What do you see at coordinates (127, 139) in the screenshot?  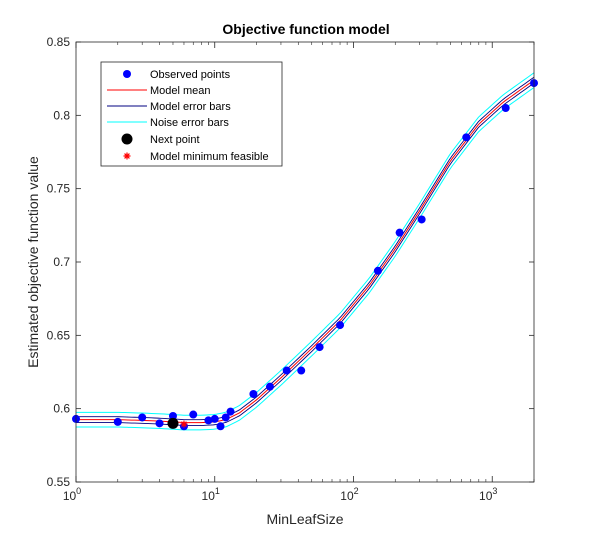 I see `legend-large-dot-swatch` at bounding box center [127, 139].